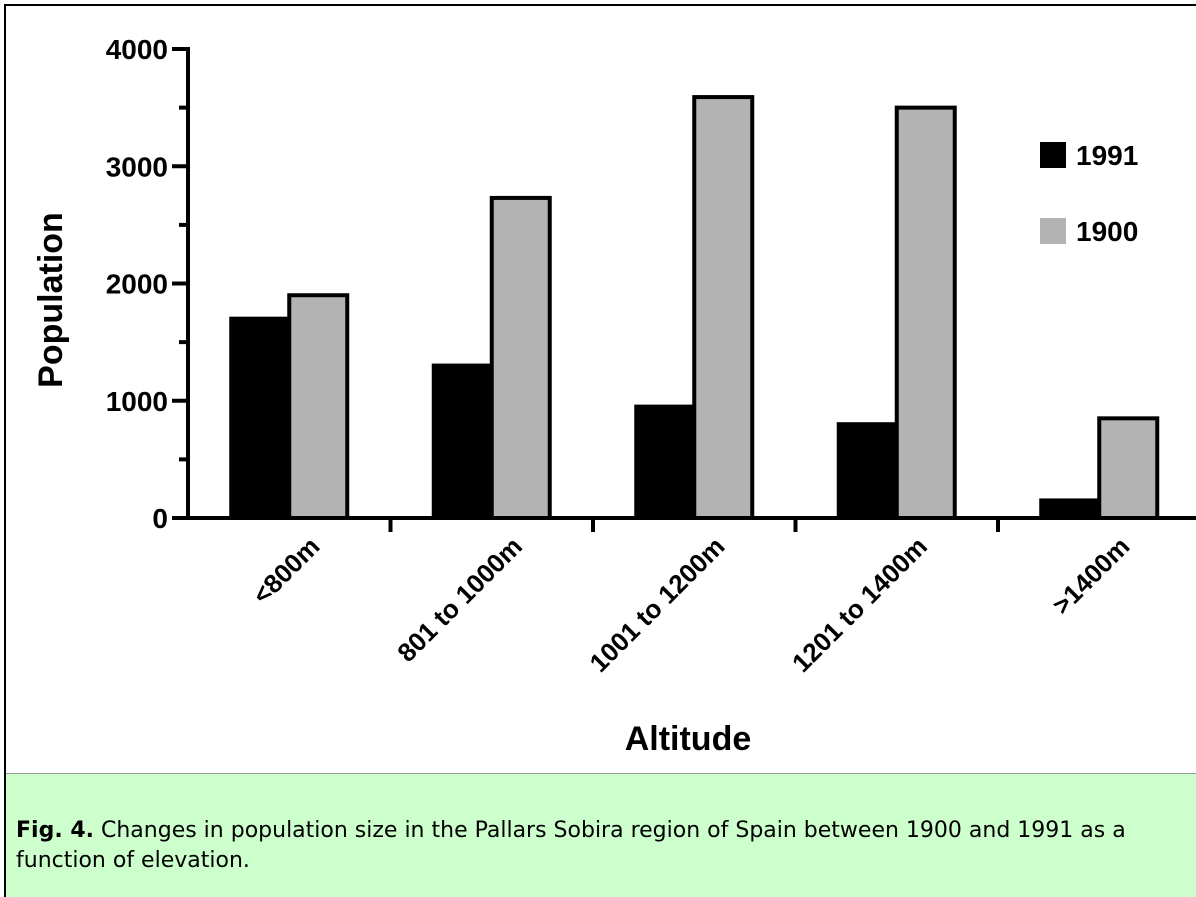 The width and height of the screenshot is (1196, 897). What do you see at coordinates (51, 300) in the screenshot?
I see `y-axis-title: Population` at bounding box center [51, 300].